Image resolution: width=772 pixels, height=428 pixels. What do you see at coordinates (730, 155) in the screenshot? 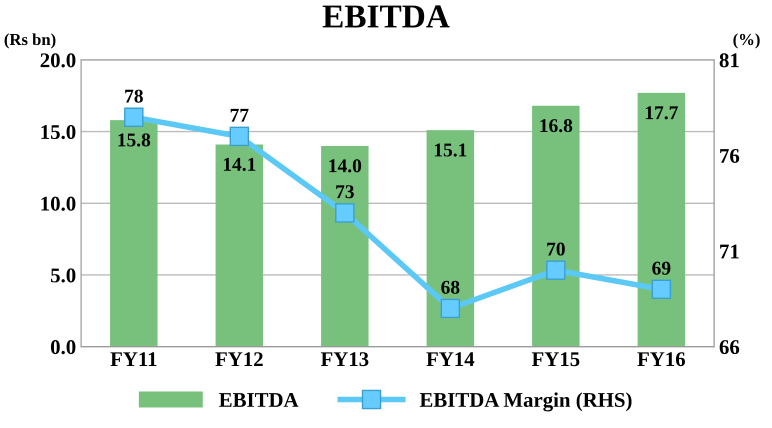
I see `y2-tick-label: 76` at bounding box center [730, 155].